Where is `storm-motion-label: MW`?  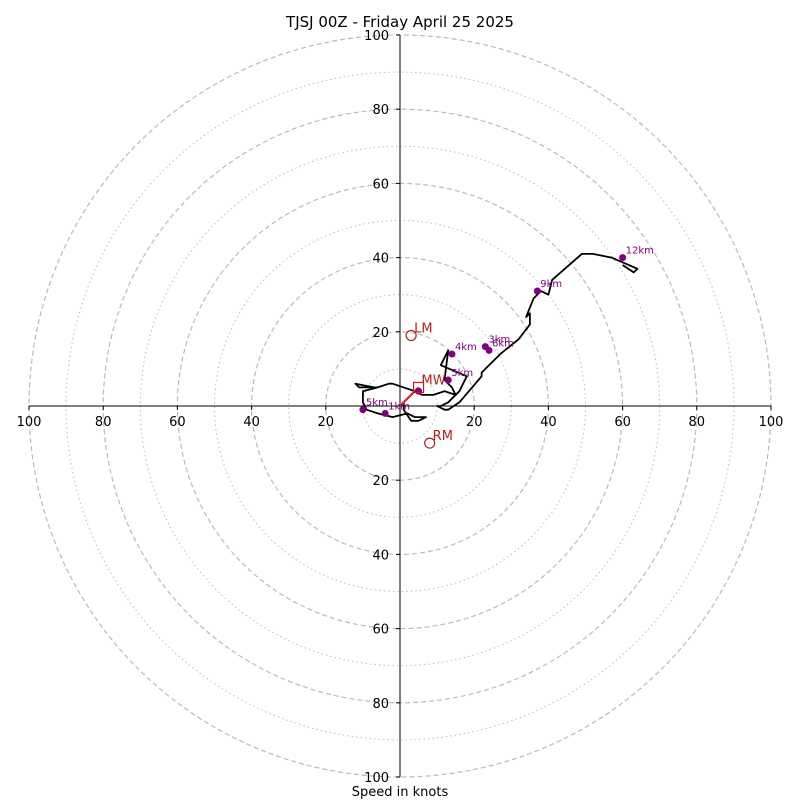 storm-motion-label: MW is located at coordinates (434, 380).